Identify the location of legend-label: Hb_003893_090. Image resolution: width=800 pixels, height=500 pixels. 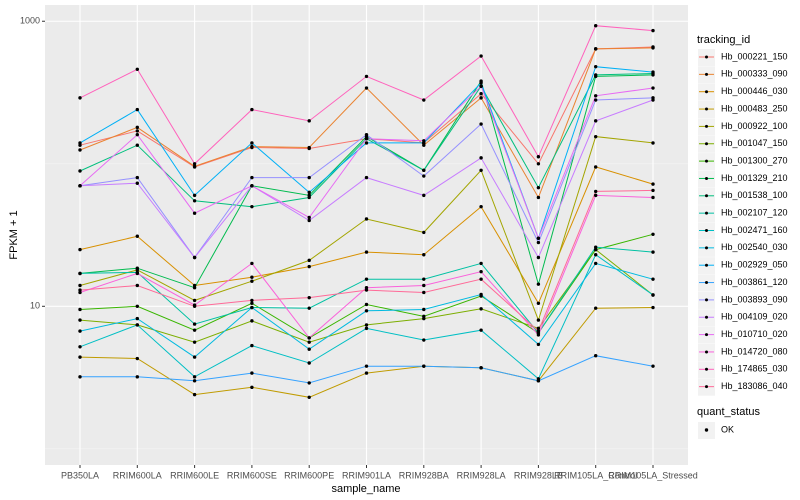
(754, 299).